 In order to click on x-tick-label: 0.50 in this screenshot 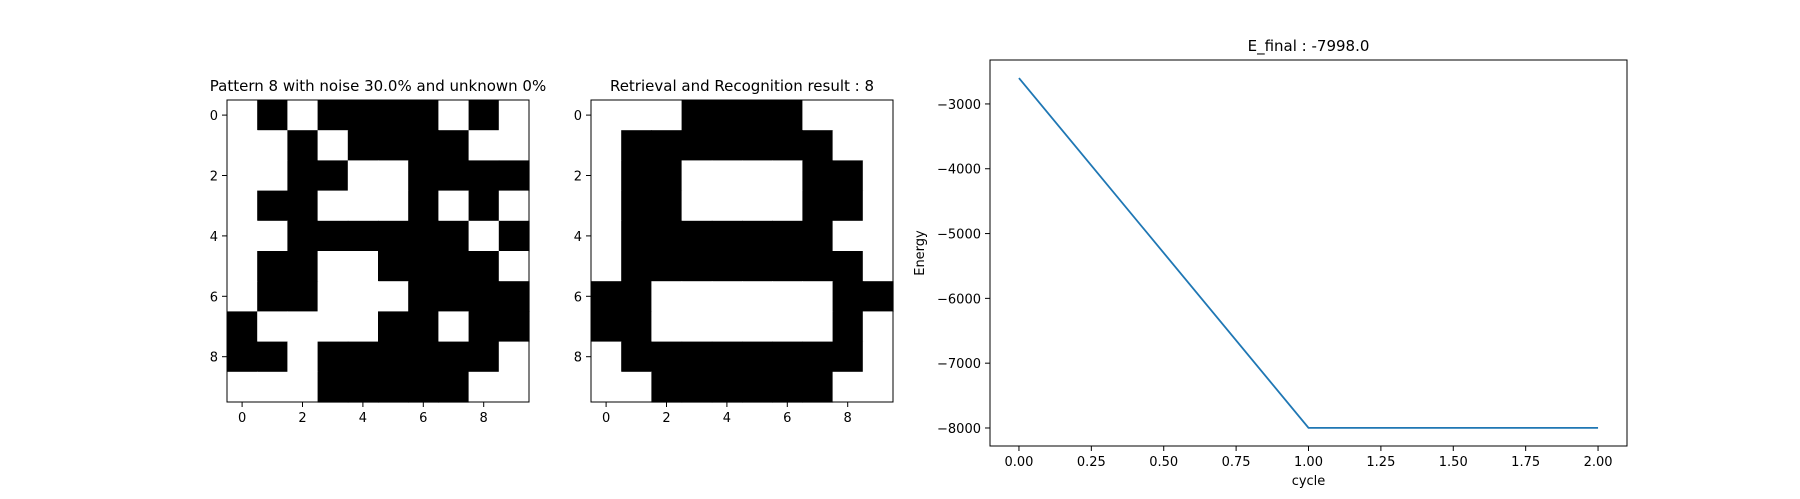, I will do `click(1163, 462)`.